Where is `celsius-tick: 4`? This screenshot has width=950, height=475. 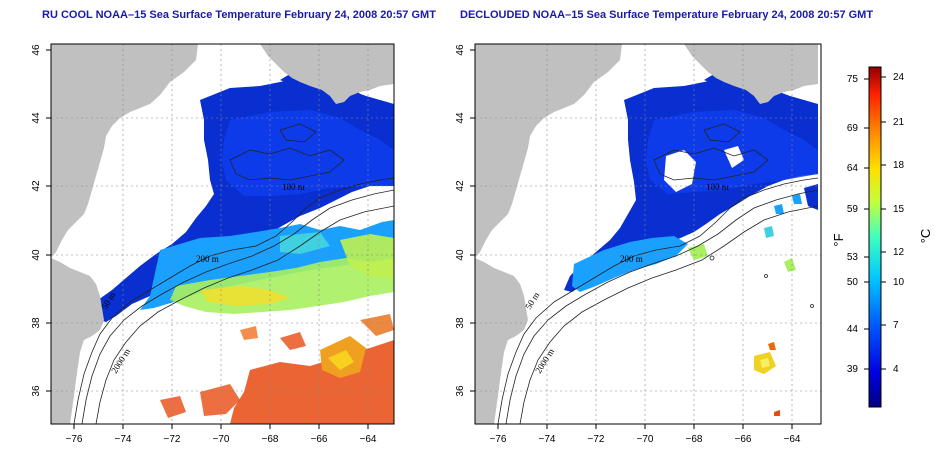 celsius-tick: 4 is located at coordinates (896, 369).